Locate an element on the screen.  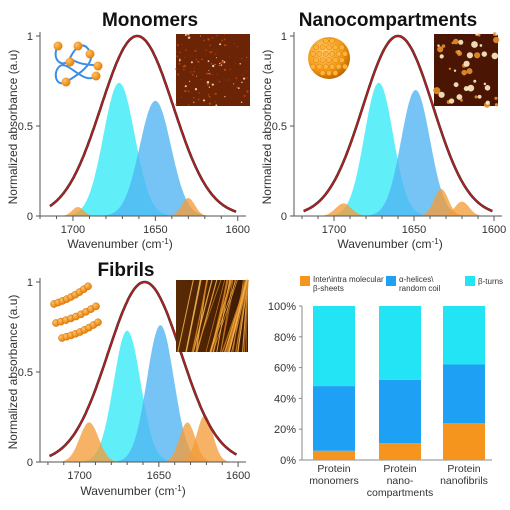
fibril-chains-icon is located at coordinates (76, 312).